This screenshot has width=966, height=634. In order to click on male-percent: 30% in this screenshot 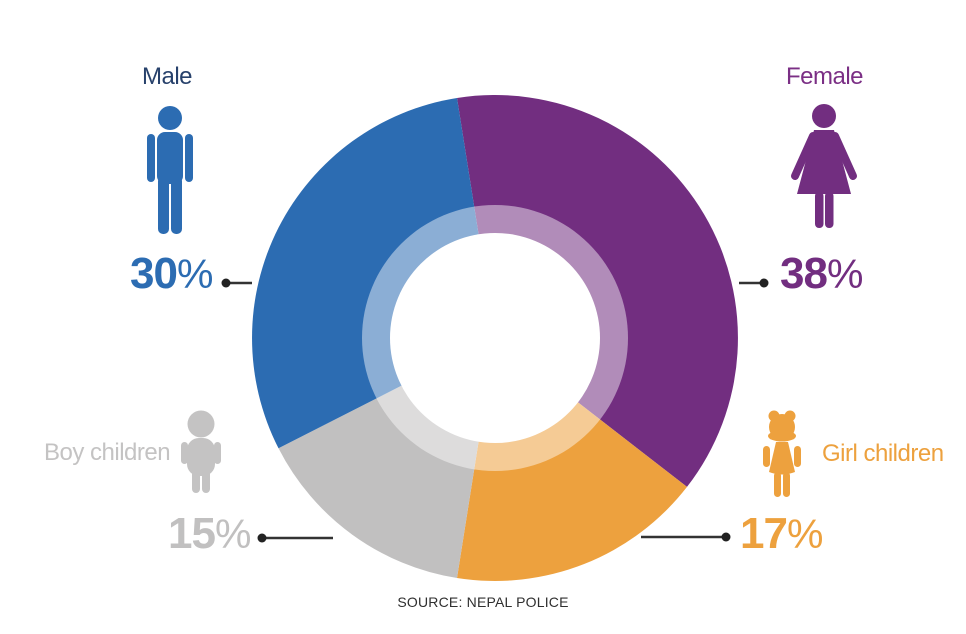, I will do `click(171, 274)`.